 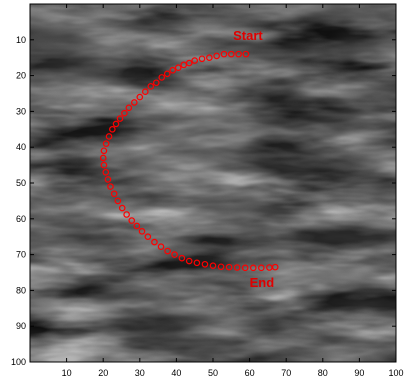 I want to click on y-tick-label: 100, so click(x=18, y=362).